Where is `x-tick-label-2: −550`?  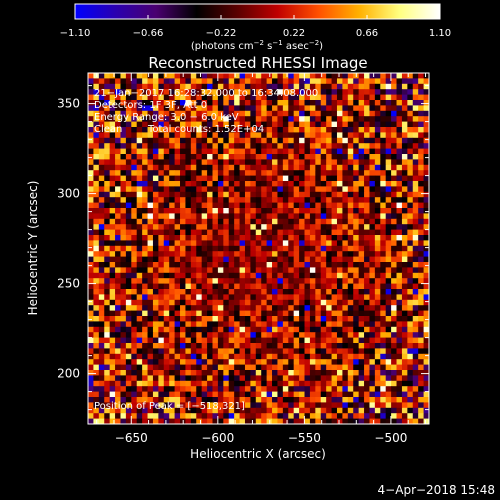
x-tick-label-2: −550 is located at coordinates (304, 438).